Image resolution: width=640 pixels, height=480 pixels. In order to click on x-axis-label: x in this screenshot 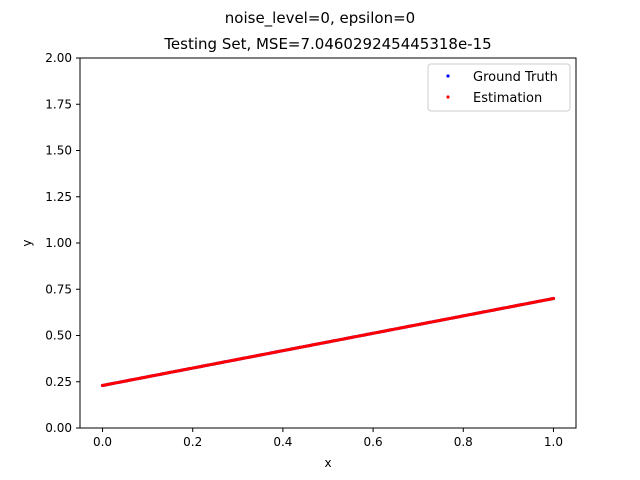, I will do `click(327, 463)`.